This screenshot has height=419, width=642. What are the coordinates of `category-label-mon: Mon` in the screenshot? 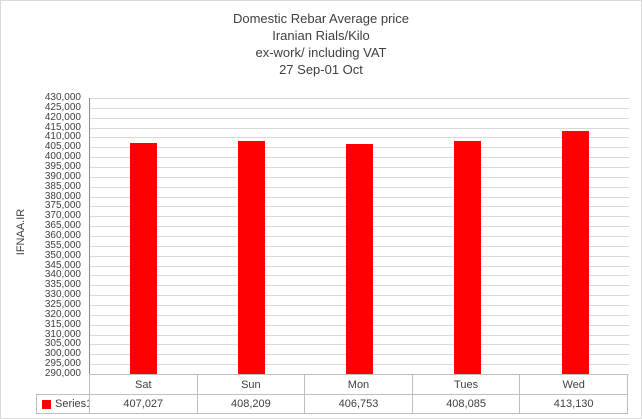 It's located at (359, 384).